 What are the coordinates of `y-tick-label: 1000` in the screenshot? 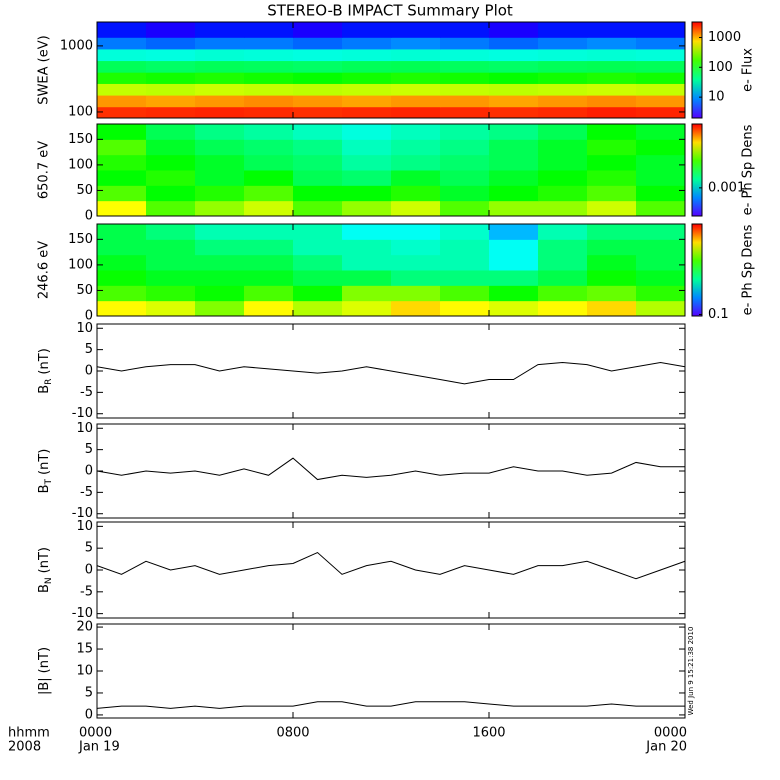 It's located at (76, 45).